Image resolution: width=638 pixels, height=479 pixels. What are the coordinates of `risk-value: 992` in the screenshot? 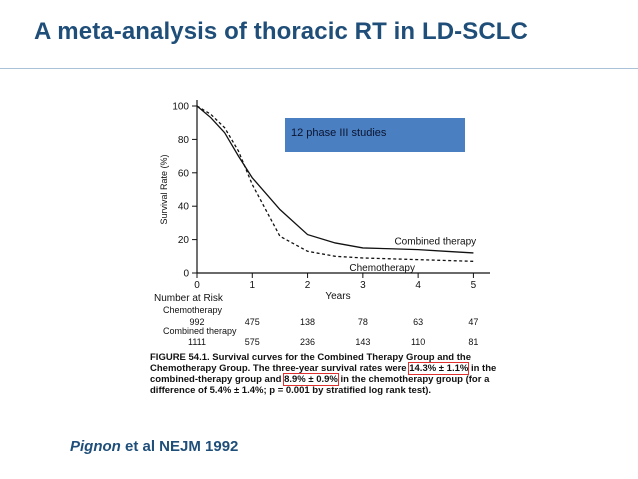 It's located at (197, 322).